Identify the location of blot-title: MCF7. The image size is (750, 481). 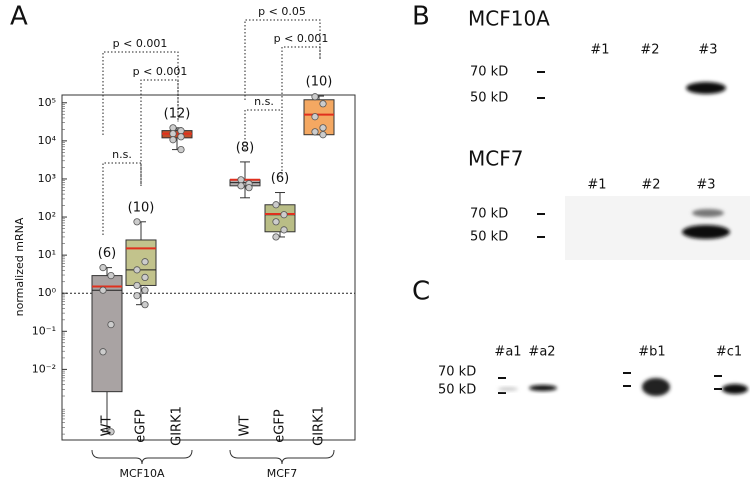
(495, 159).